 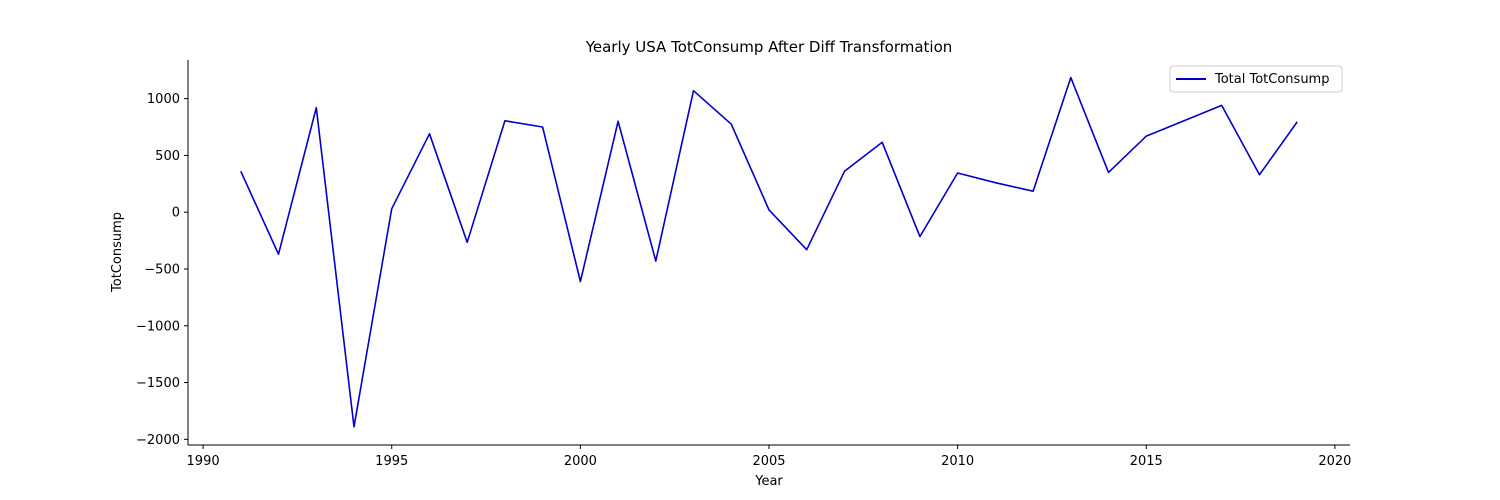 I want to click on y-tick-label: −2000, so click(x=158, y=440).